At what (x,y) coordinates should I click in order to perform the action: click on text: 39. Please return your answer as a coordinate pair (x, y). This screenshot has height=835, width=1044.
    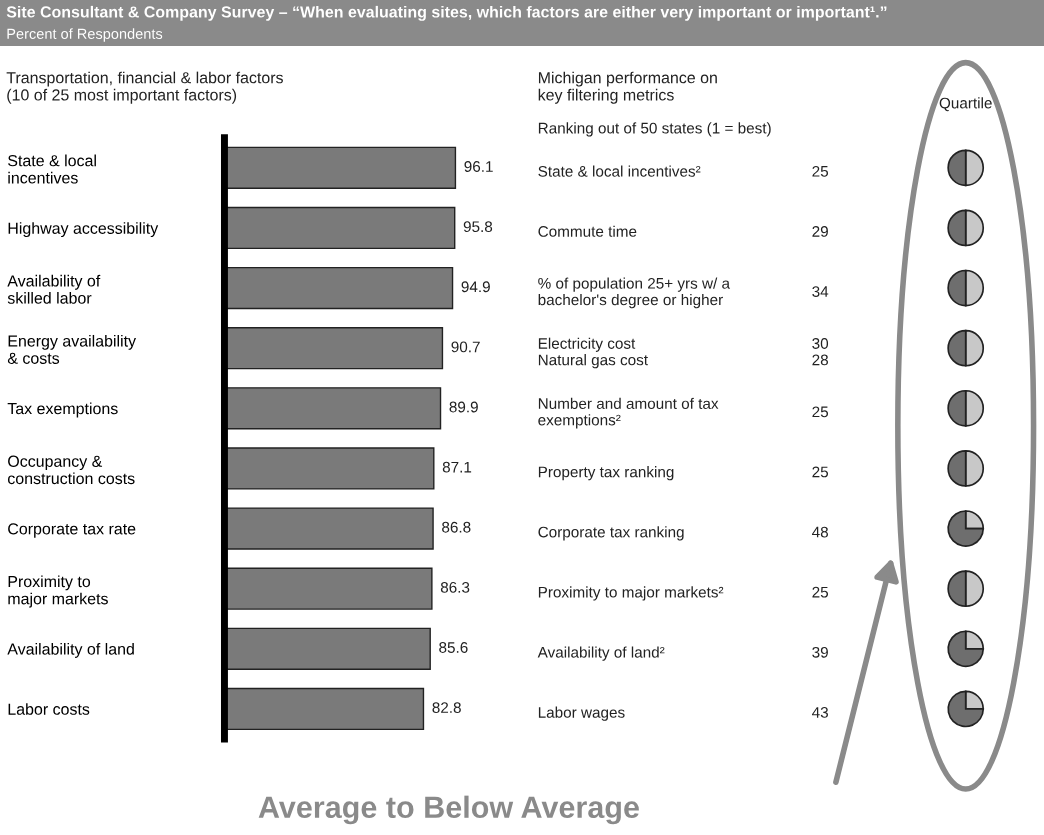
    Looking at the image, I should click on (820, 652).